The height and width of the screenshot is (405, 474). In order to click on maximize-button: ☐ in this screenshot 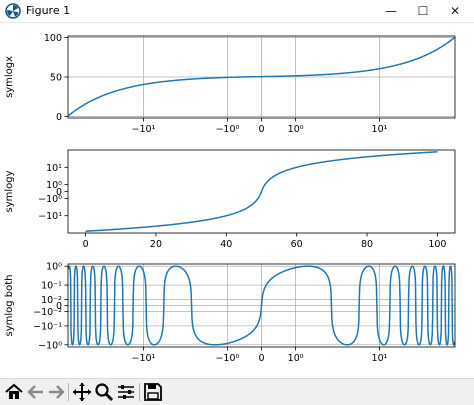, I will do `click(423, 11)`.